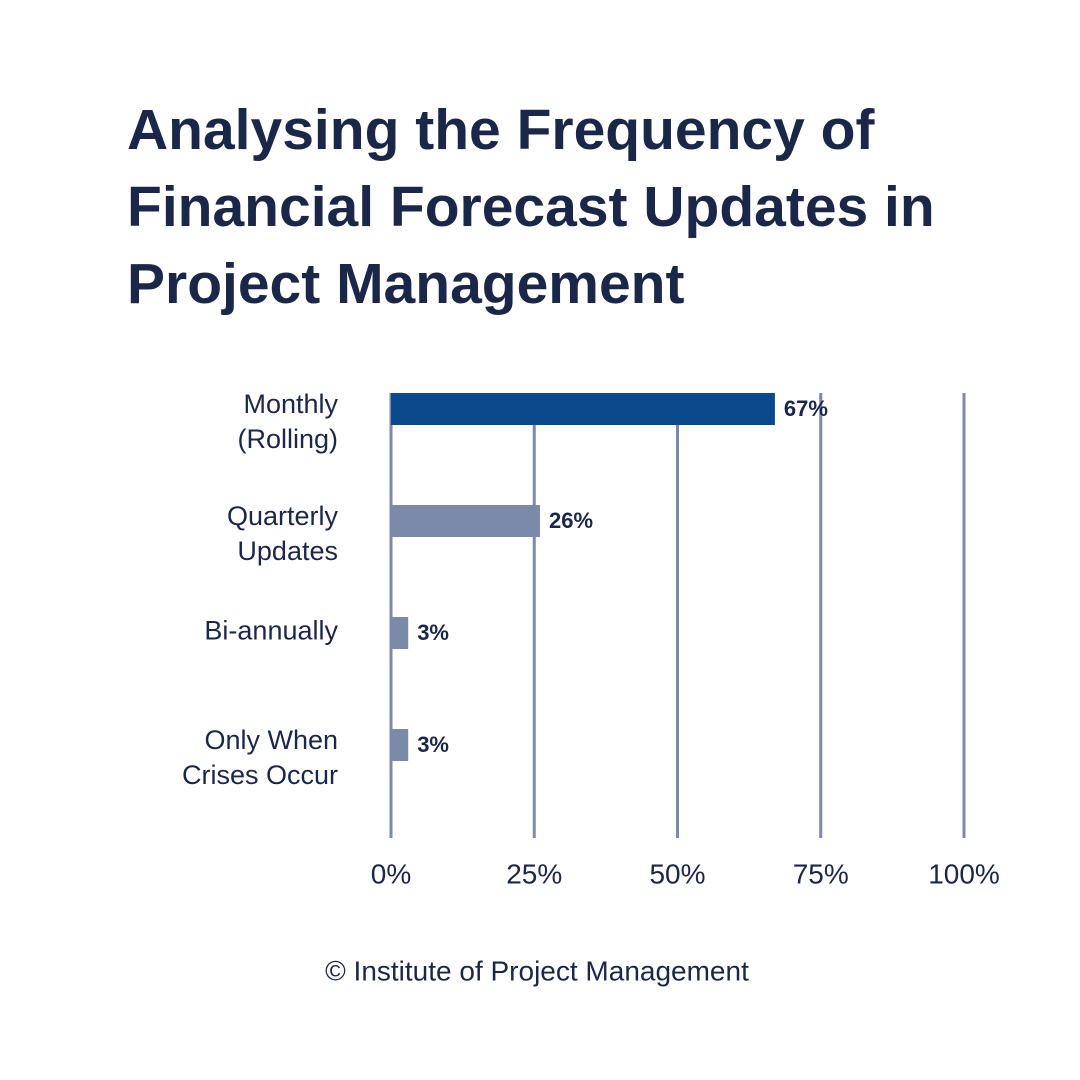  I want to click on category-label: Bi-annually, so click(271, 630).